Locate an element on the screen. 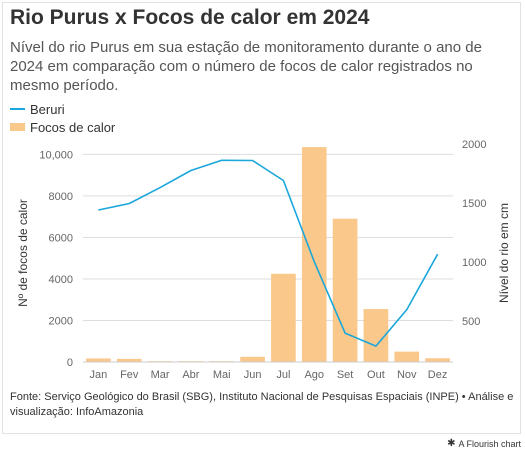 The image size is (525, 454). x-tick-label: Ago is located at coordinates (314, 375).